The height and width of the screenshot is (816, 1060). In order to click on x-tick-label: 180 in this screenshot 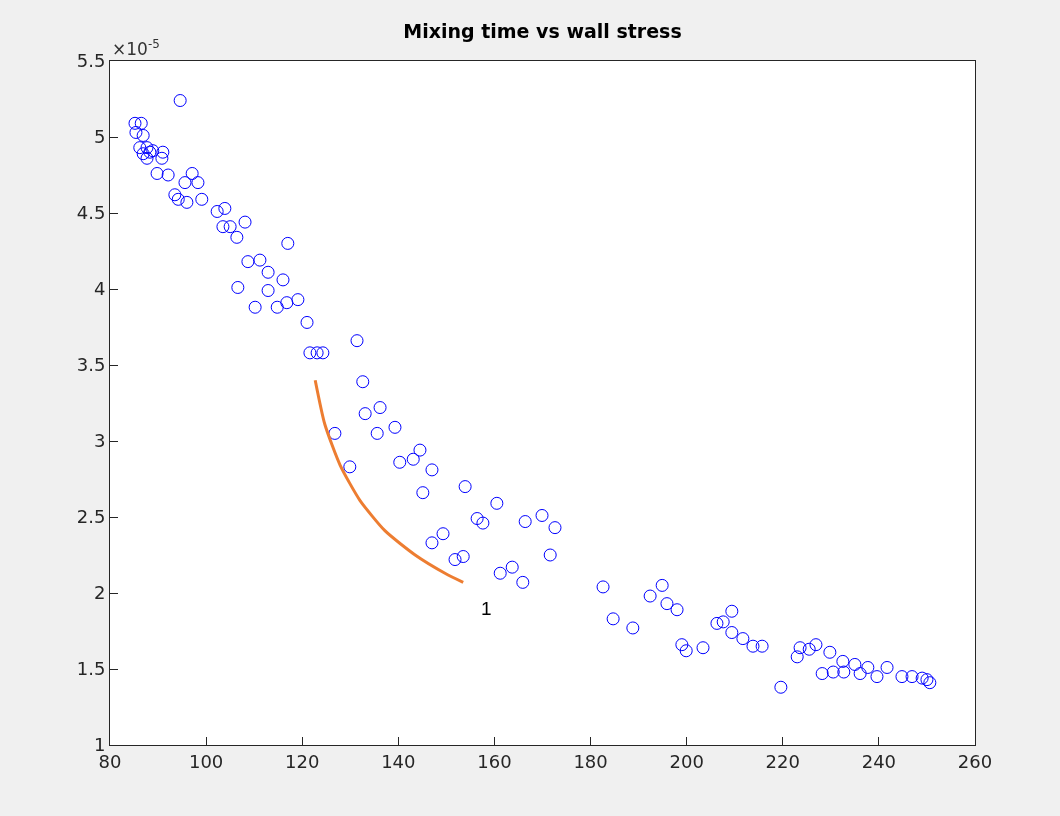, I will do `click(590, 761)`.